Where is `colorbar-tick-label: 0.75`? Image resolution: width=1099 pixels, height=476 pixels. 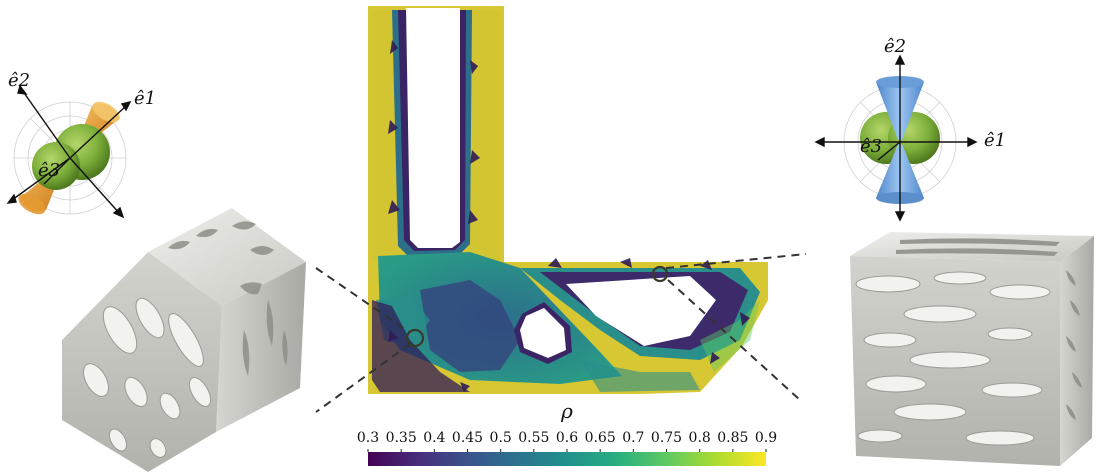 colorbar-tick-label: 0.75 is located at coordinates (666, 438).